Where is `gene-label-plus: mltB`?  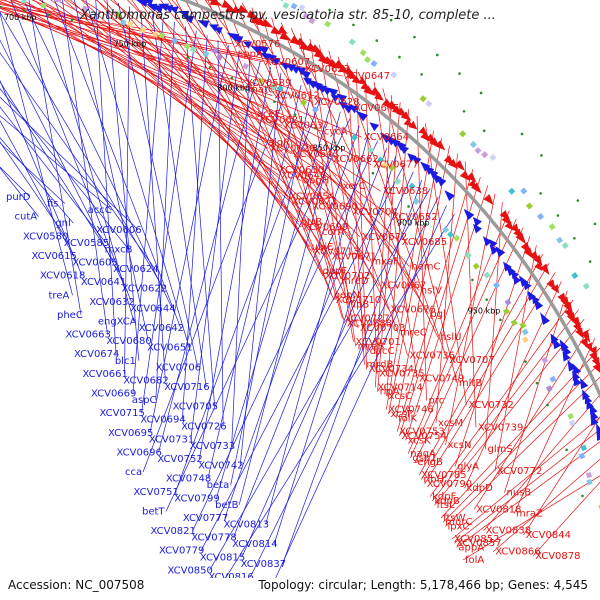 gene-label-plus: mltB is located at coordinates (470, 383).